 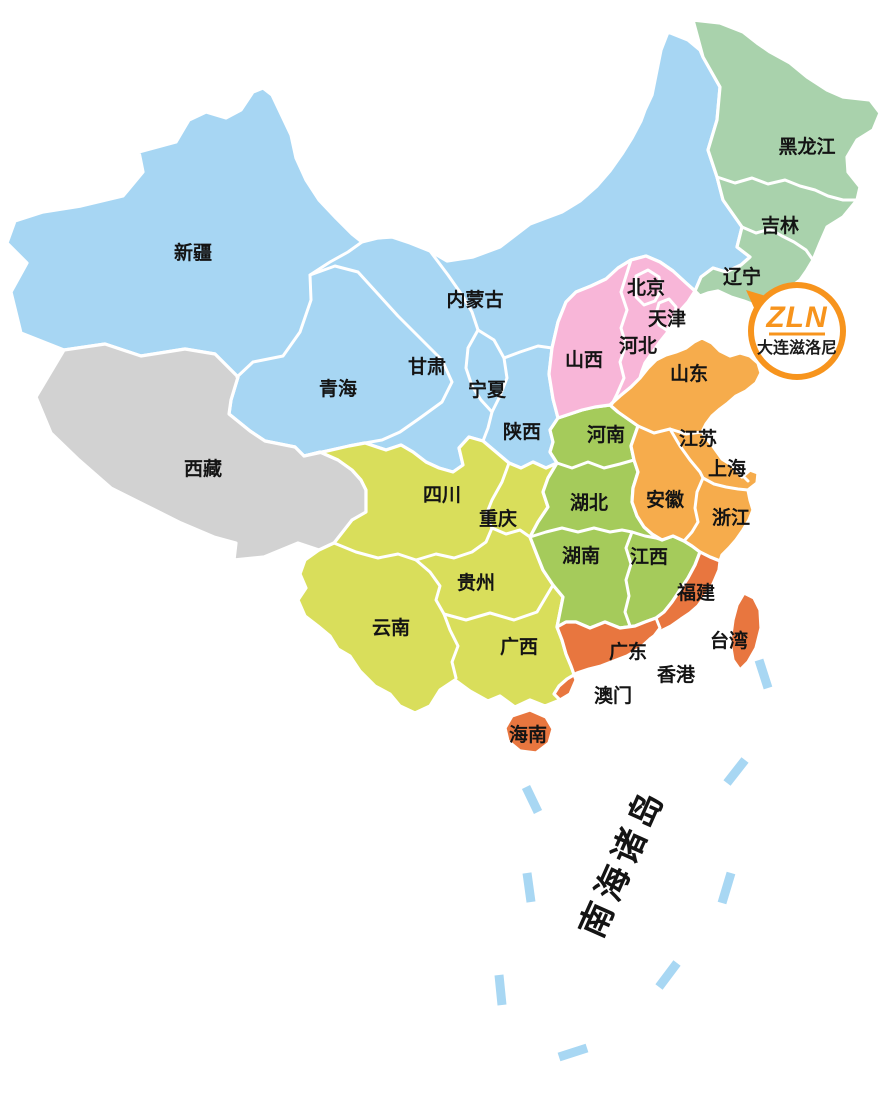 What do you see at coordinates (628, 651) in the screenshot?
I see `label-guangdong: 广东` at bounding box center [628, 651].